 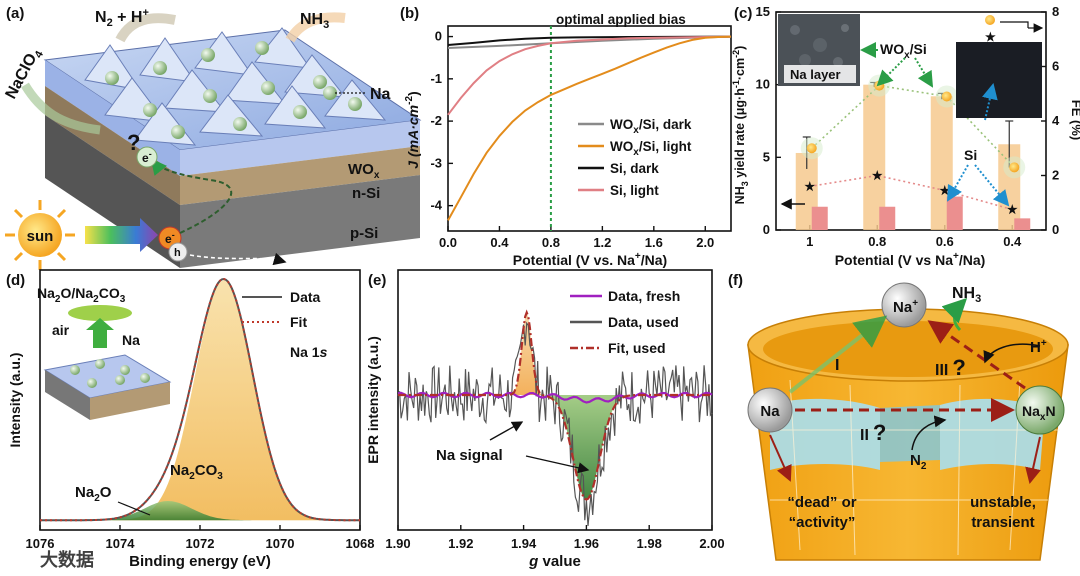 I want to click on product-arrow, so click(x=315, y=27).